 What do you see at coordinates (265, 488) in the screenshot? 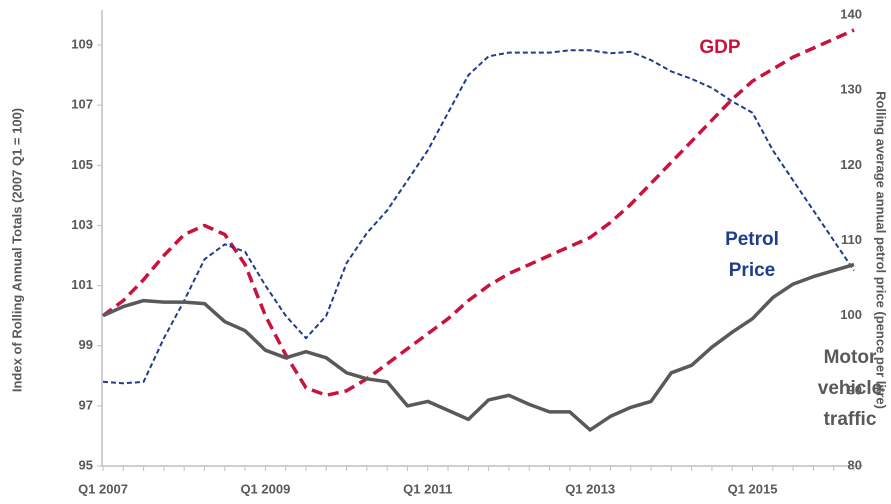
I see `x-tick-label: Q1 2009` at bounding box center [265, 488].